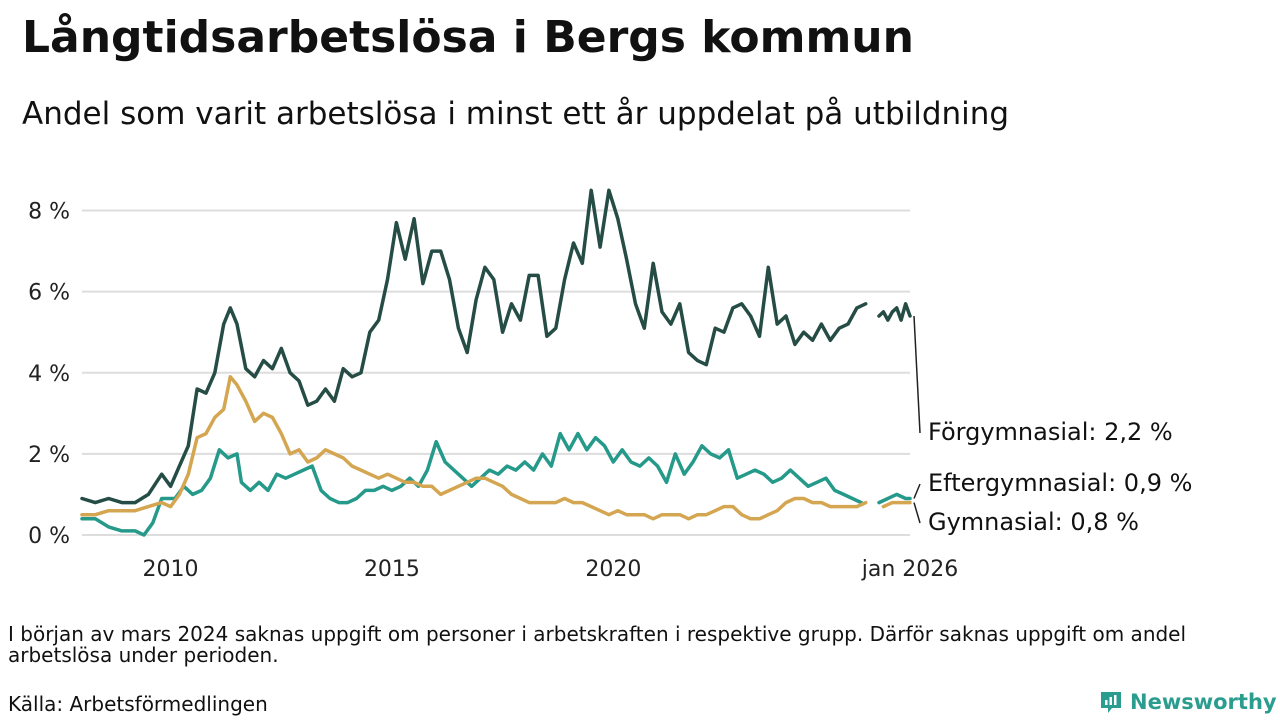 The width and height of the screenshot is (1280, 720). I want to click on x-tick-label: 2020, so click(613, 569).